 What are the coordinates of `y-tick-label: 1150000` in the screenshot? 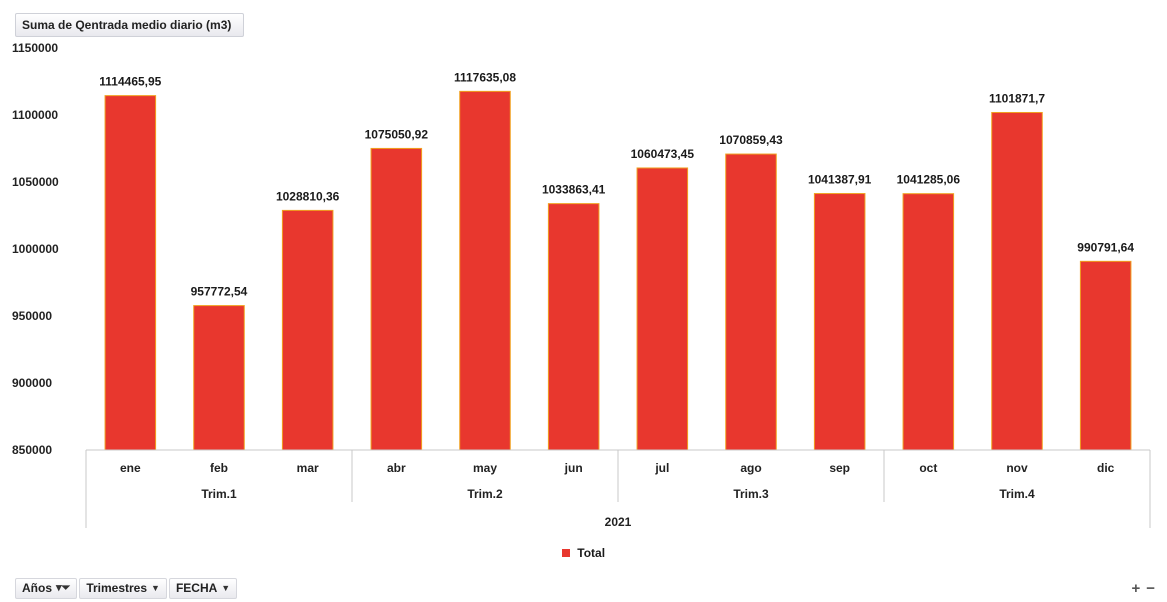 It's located at (35, 48).